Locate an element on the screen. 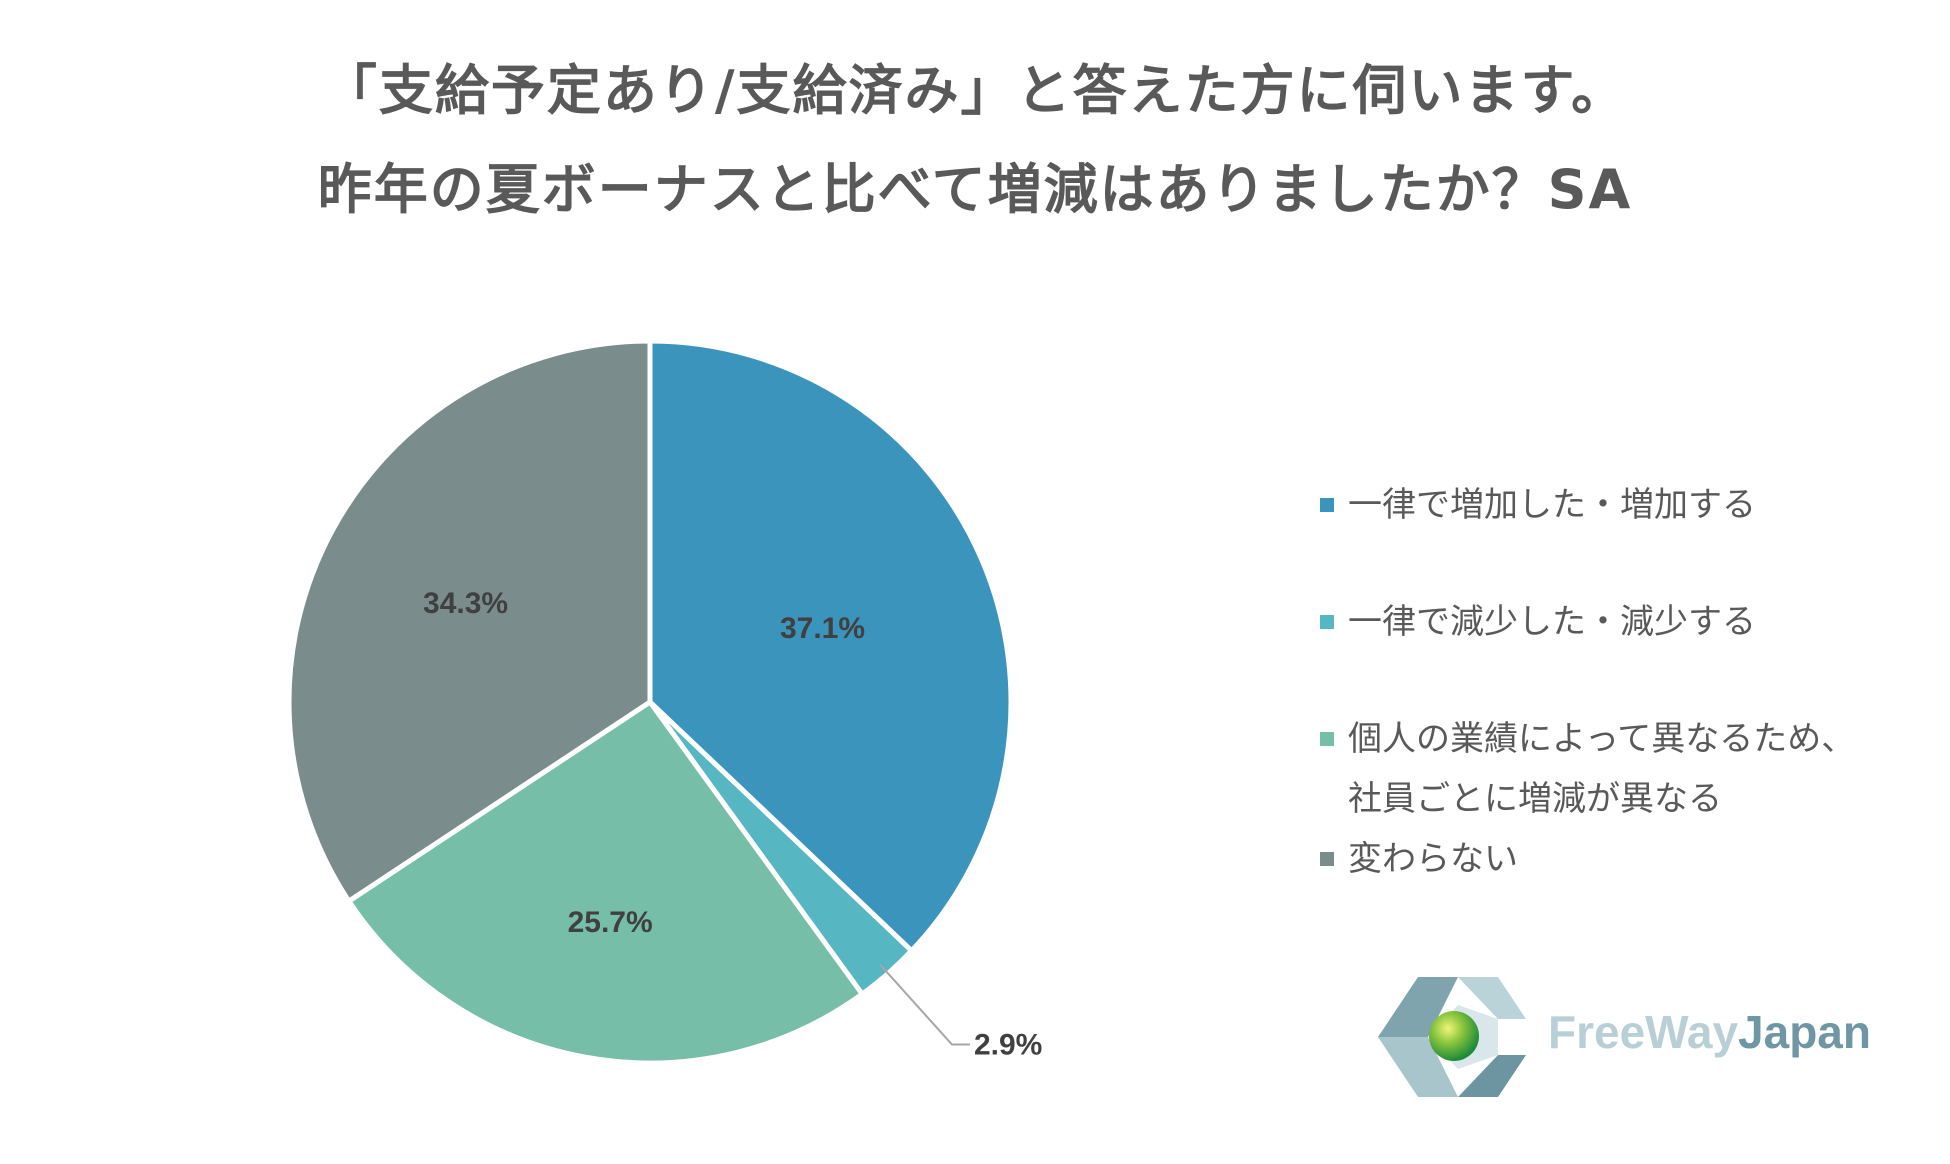 The image size is (1950, 1164). legend-label-varies-line2: 社員ごとに増減が異なる is located at coordinates (1535, 799).